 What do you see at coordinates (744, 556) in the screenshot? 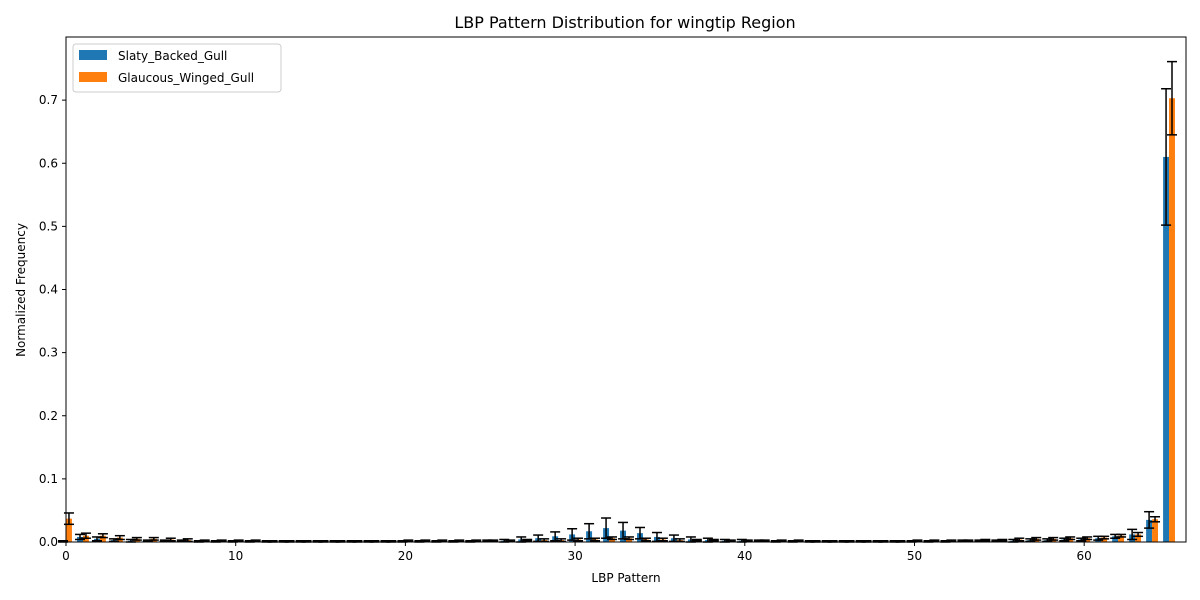
I see `x-tick-label-40: 40` at bounding box center [744, 556].